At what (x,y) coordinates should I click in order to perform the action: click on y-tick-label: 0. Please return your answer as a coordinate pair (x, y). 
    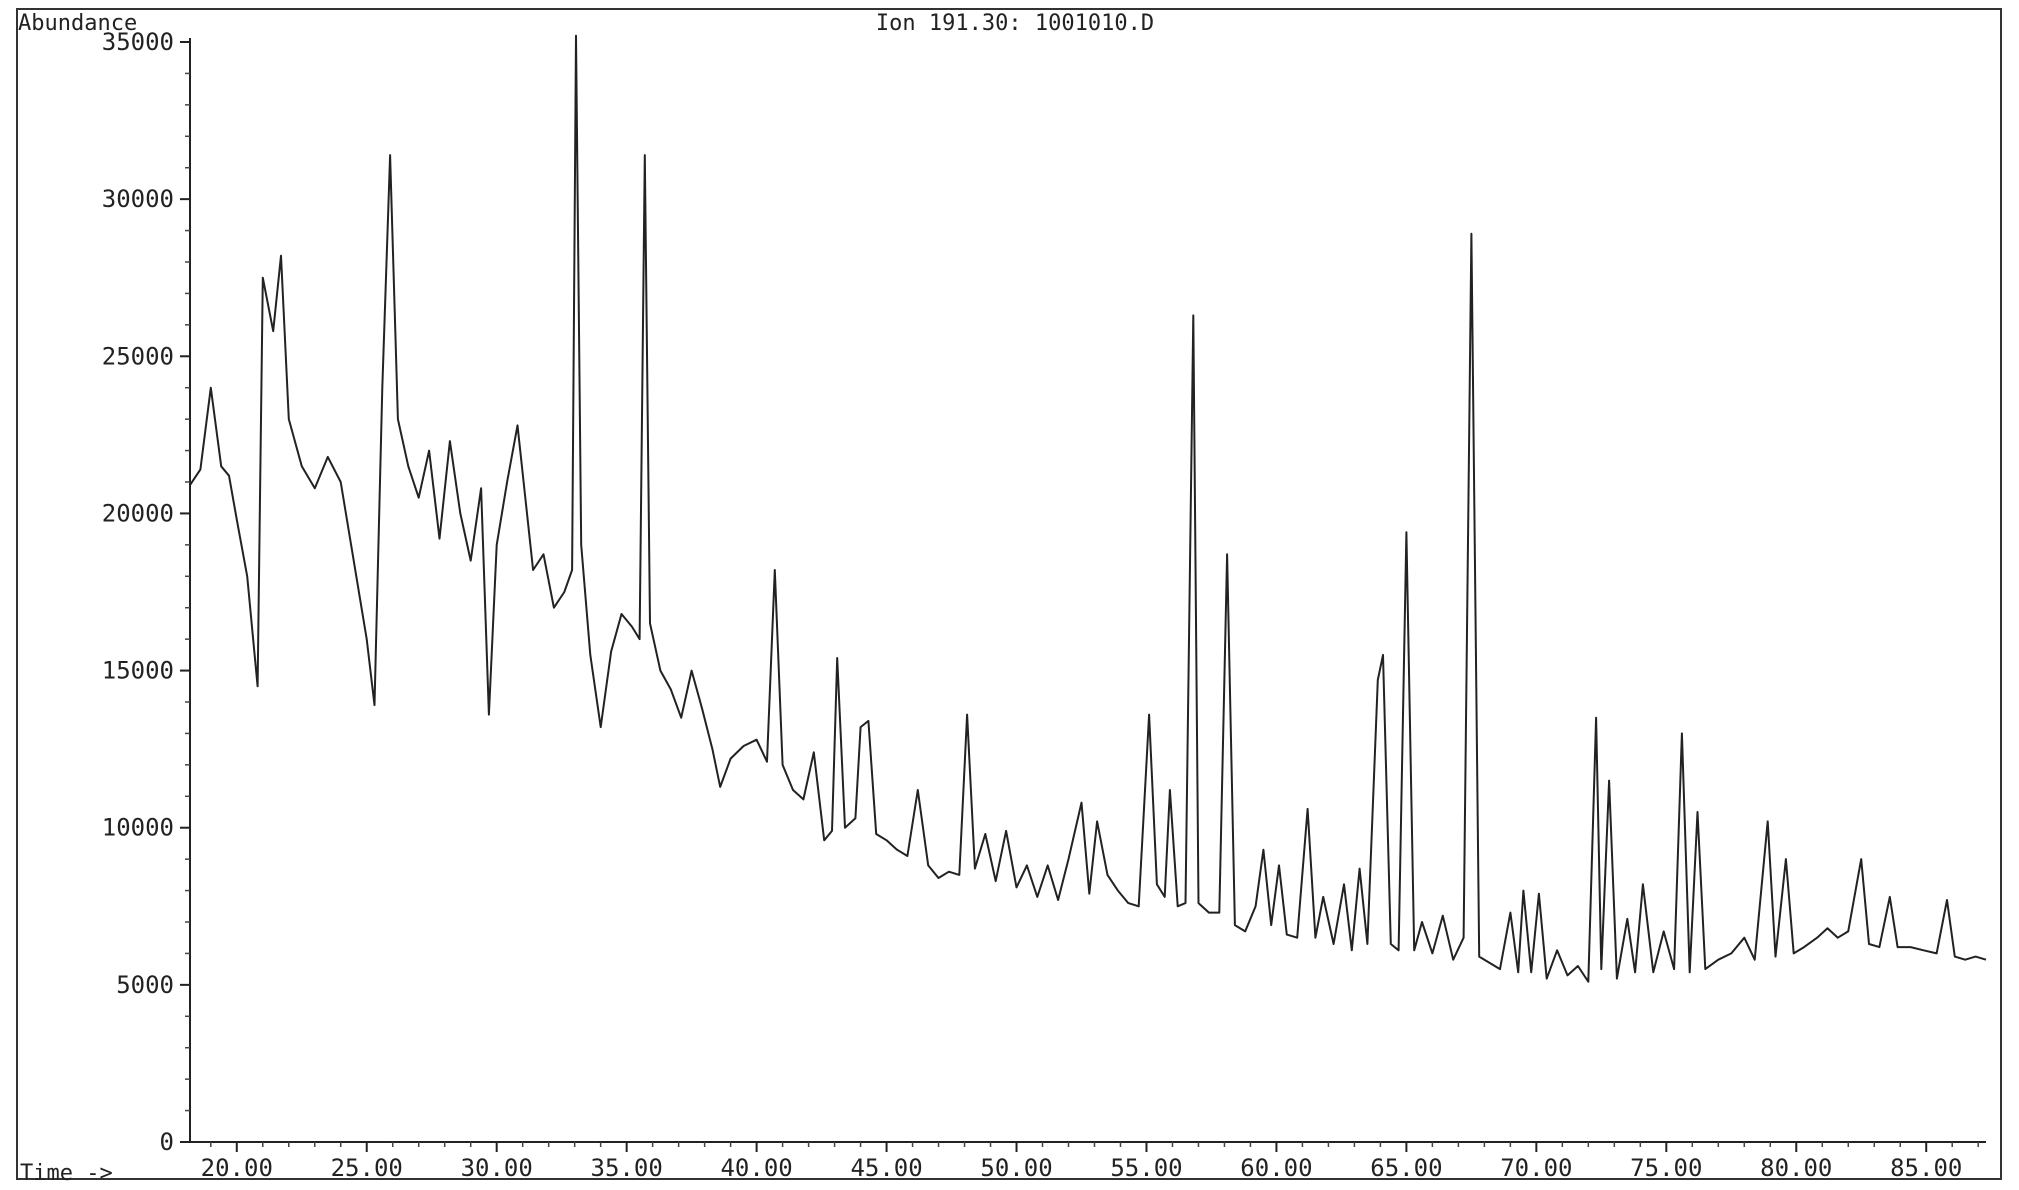
    Looking at the image, I should click on (167, 1142).